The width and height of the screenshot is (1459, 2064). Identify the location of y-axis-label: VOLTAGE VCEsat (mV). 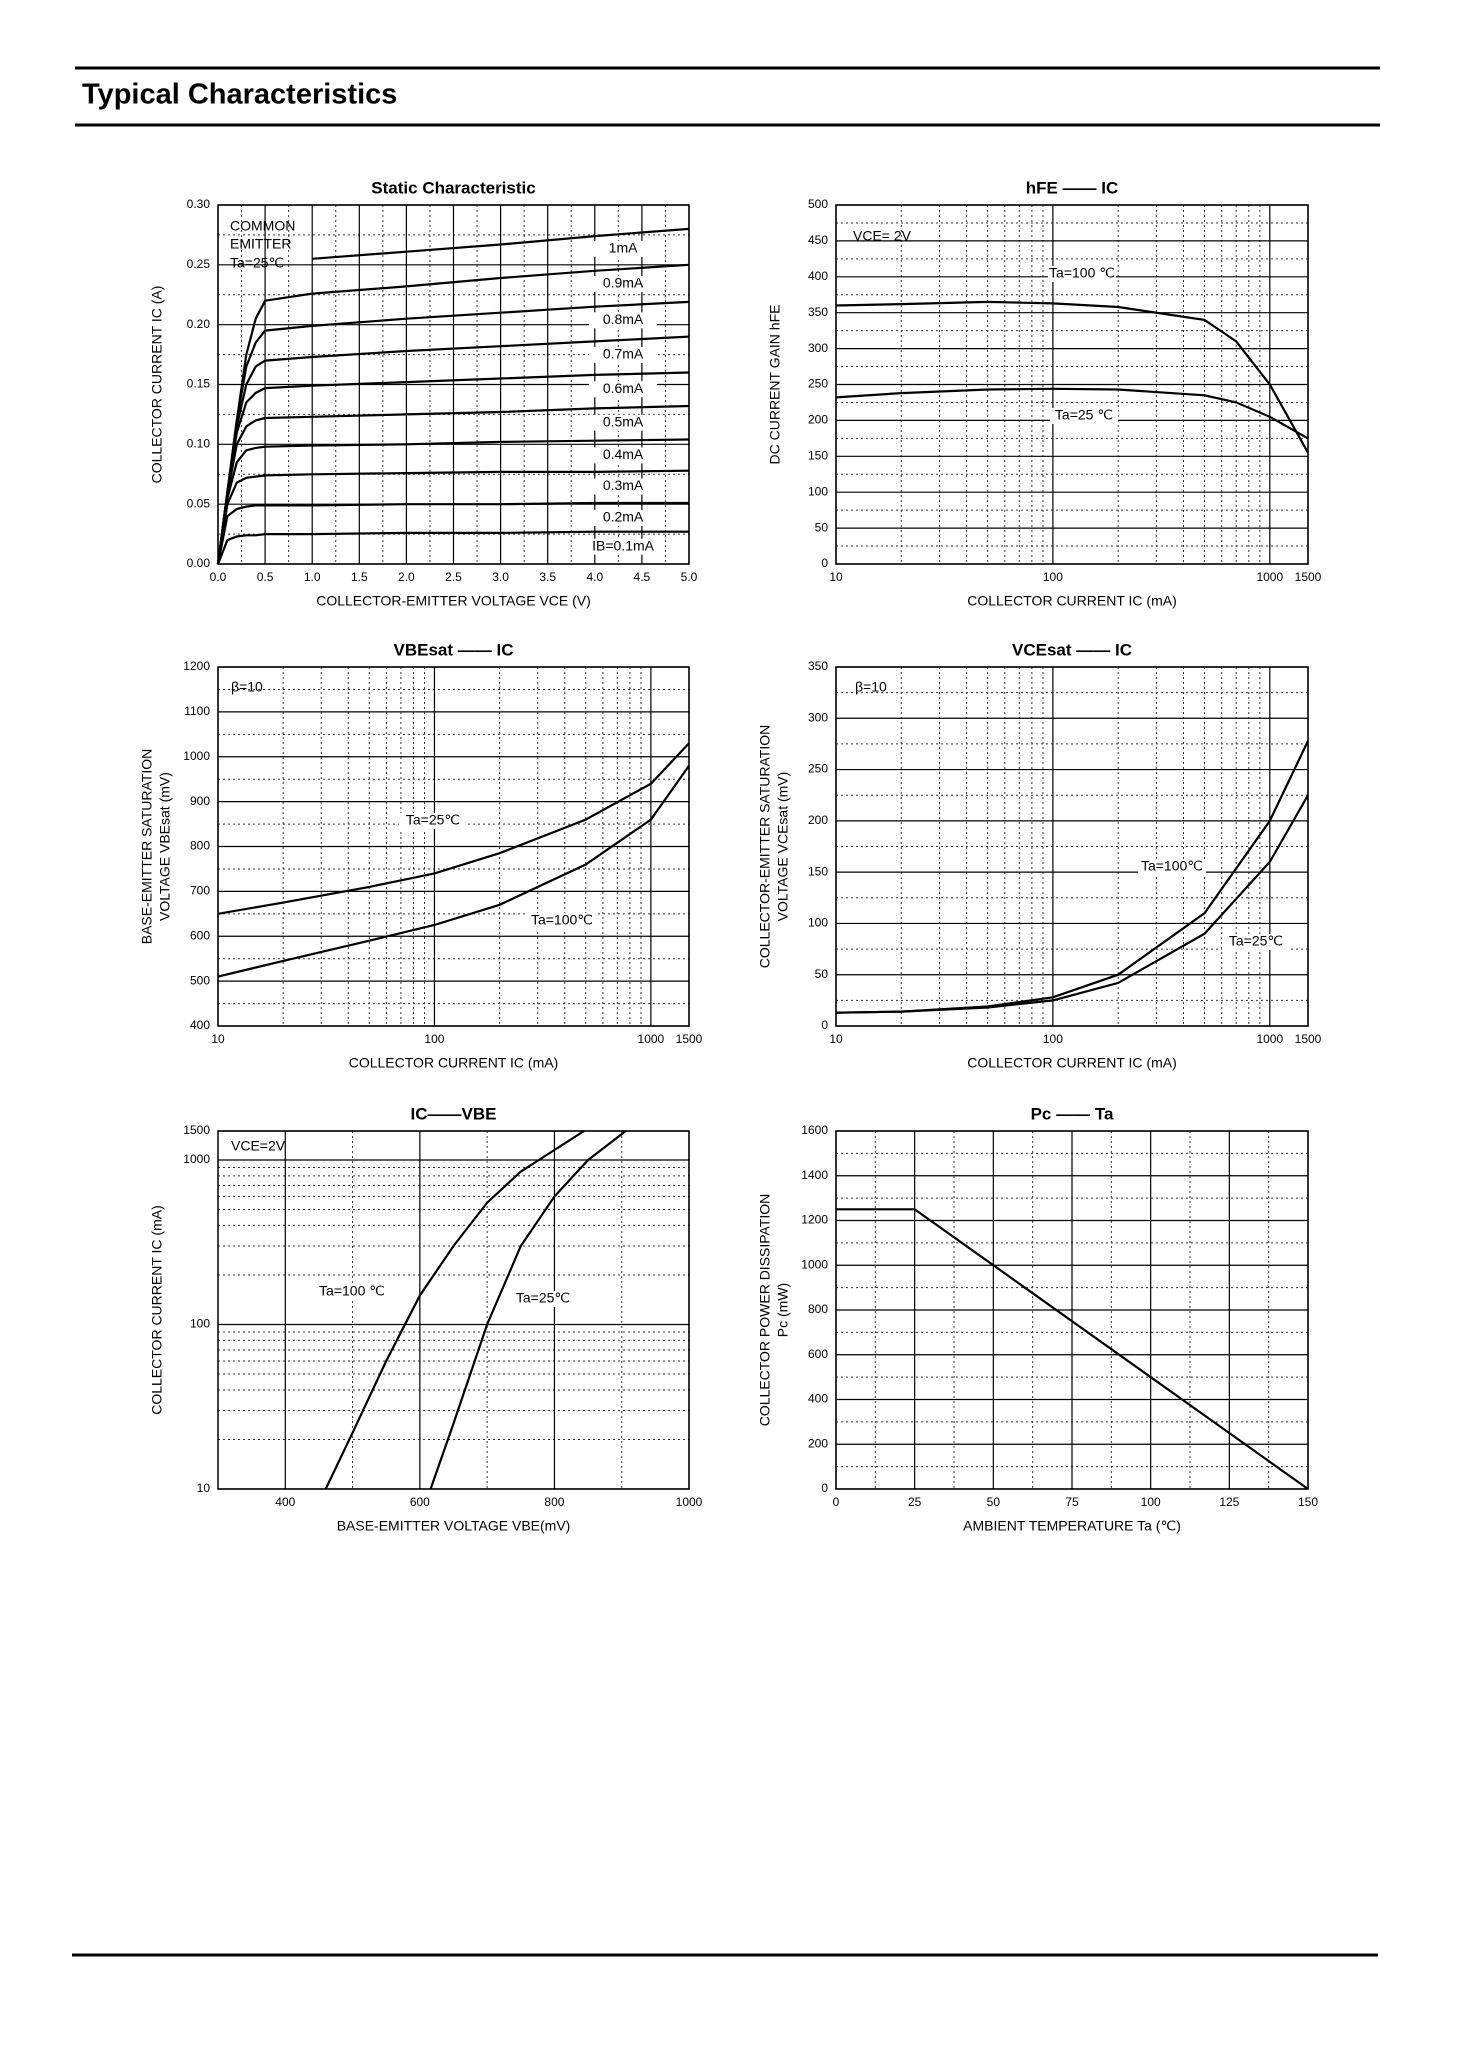
(783, 847).